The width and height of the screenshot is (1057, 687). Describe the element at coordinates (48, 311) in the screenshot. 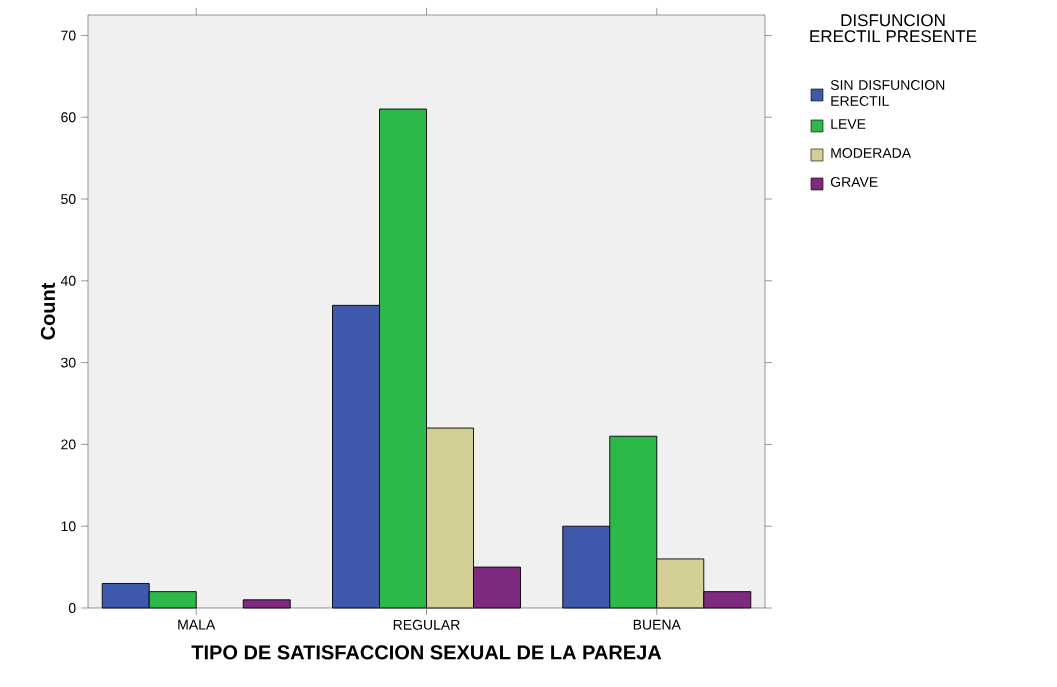

I see `y-axis-title: Count` at that location.